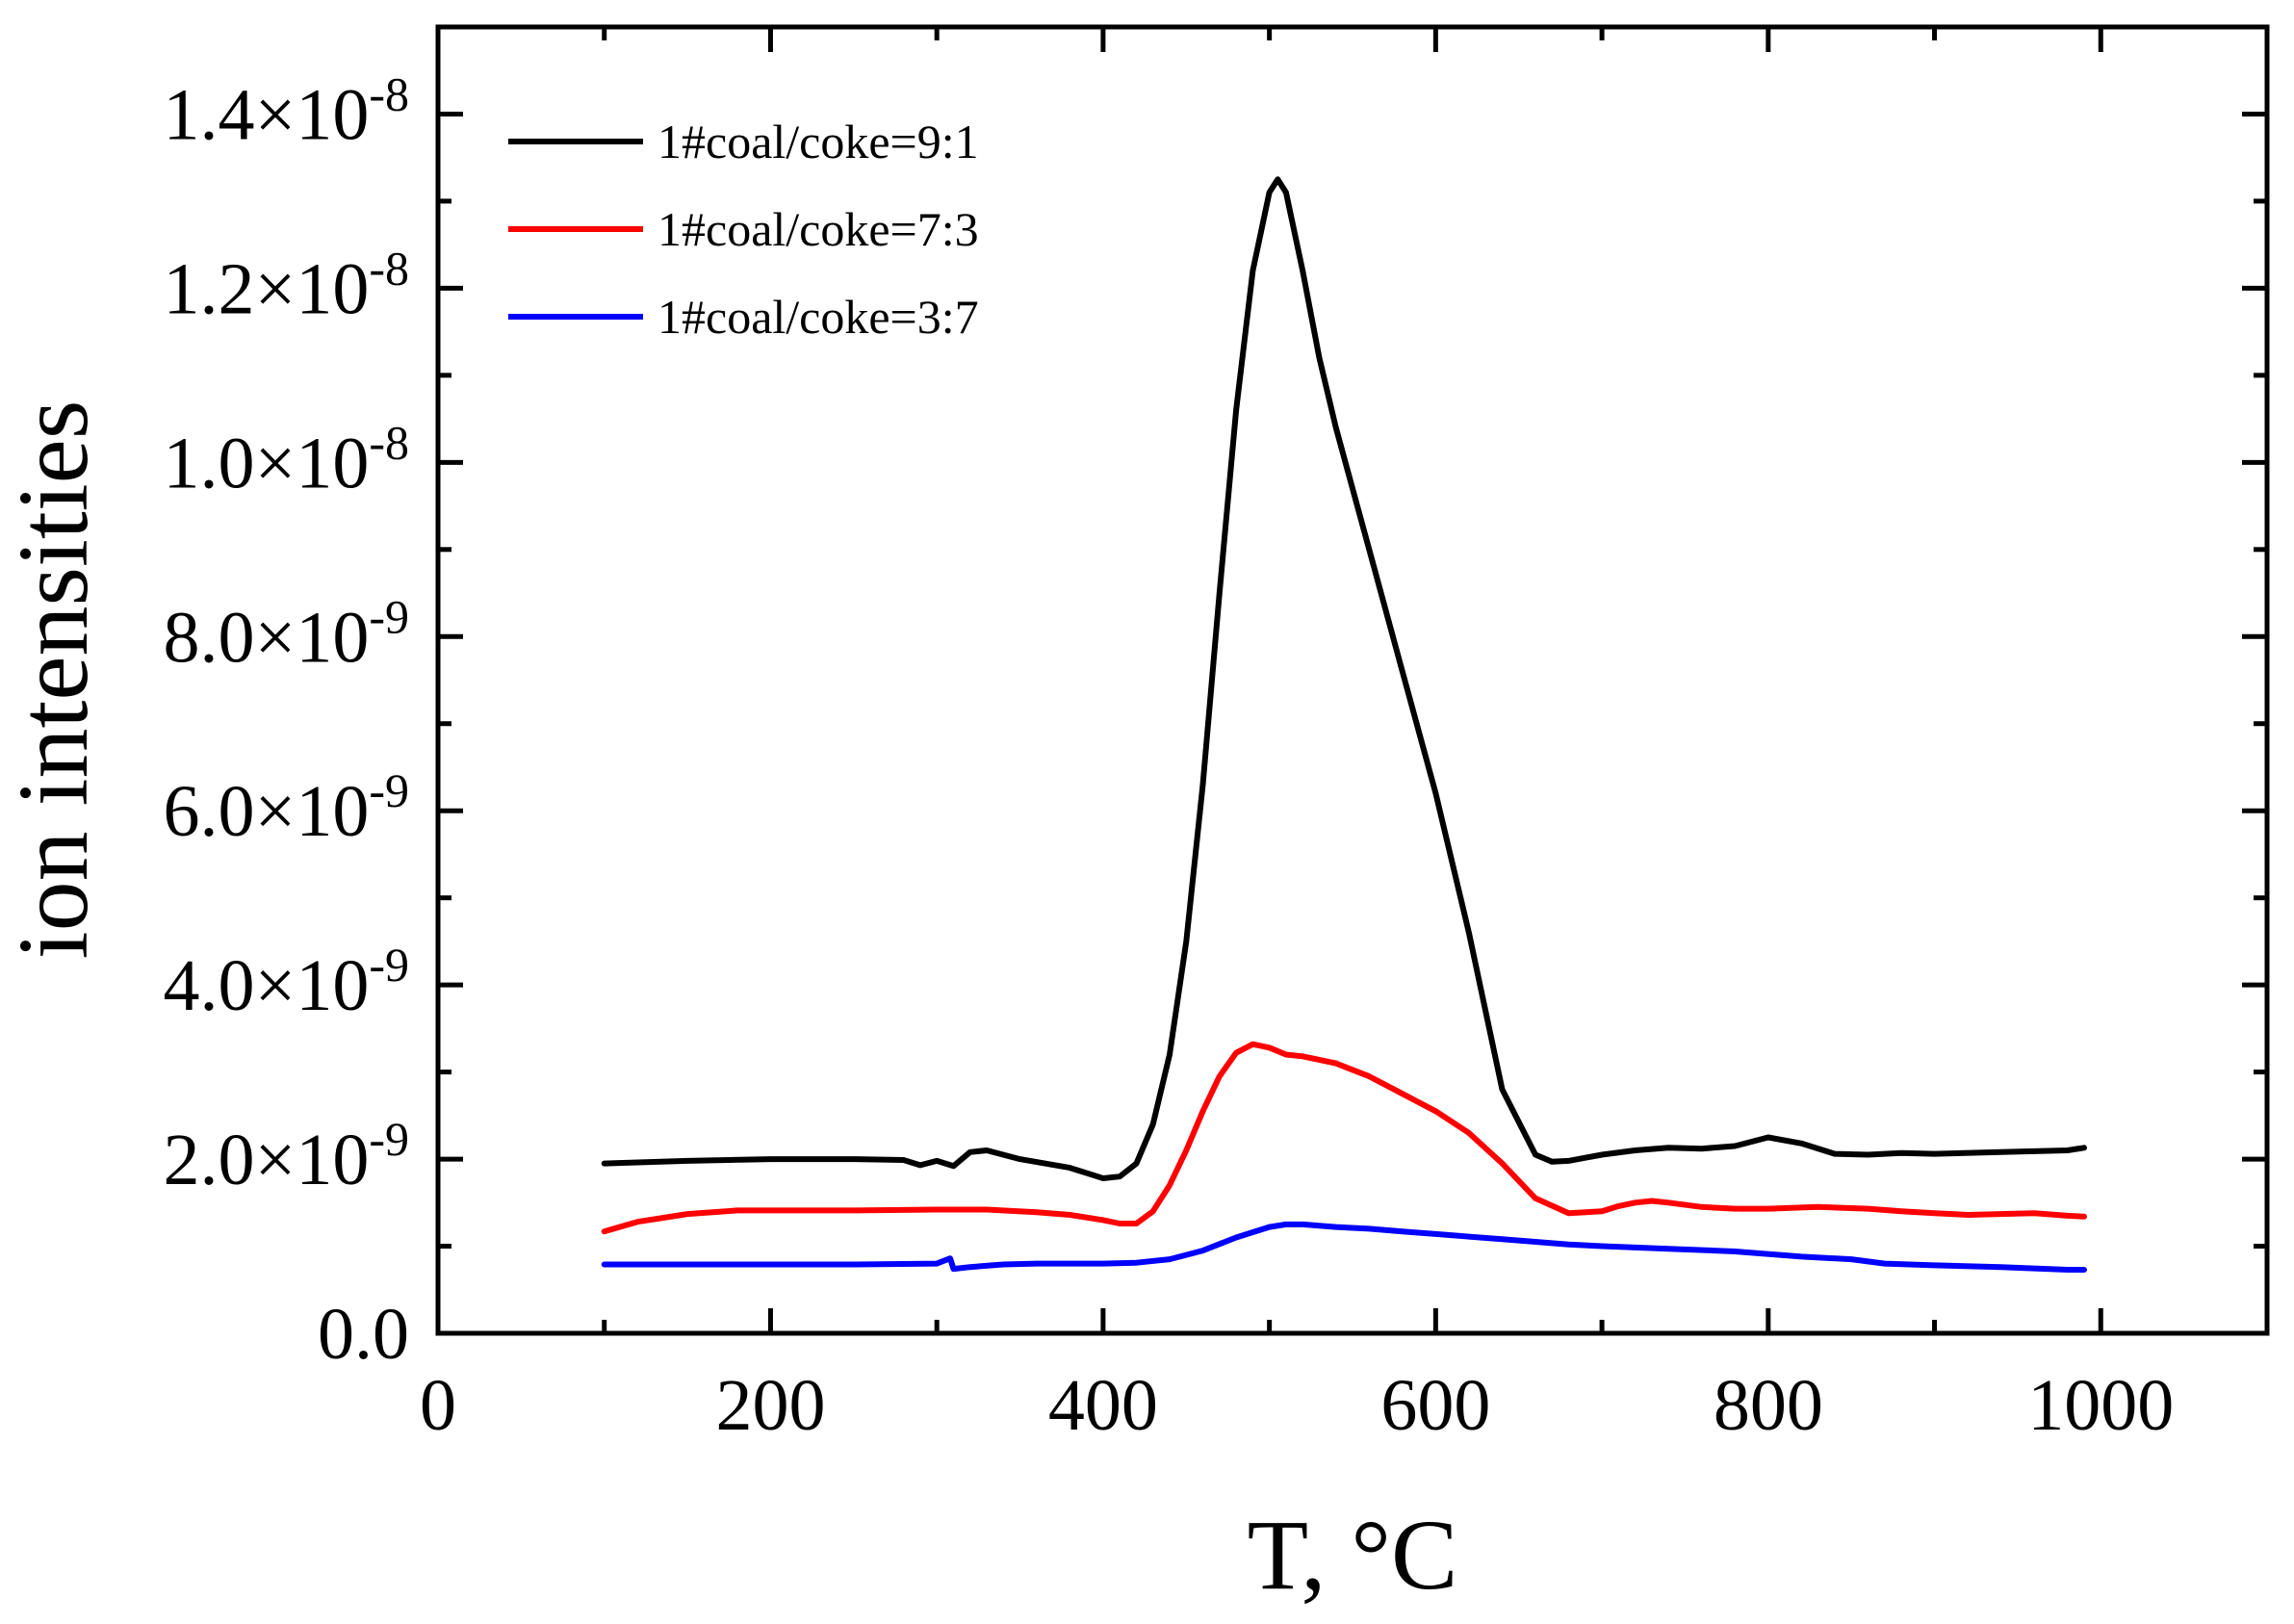 Image resolution: width=2294 pixels, height=1624 pixels. I want to click on legend-label-2: 1#coal/coke=7:3, so click(818, 229).